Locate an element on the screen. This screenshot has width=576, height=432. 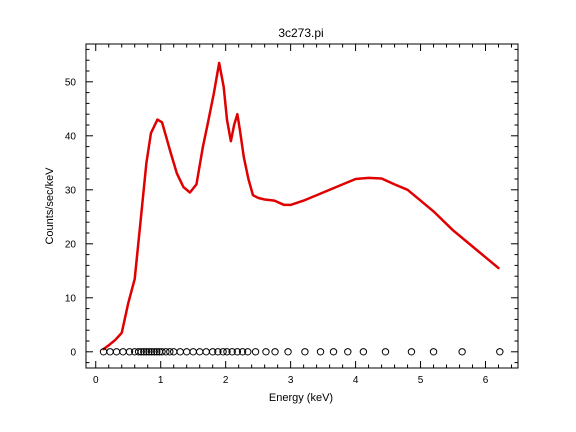
y-tick-labels: 0 10 20 30 40 50 is located at coordinates (71, 217).